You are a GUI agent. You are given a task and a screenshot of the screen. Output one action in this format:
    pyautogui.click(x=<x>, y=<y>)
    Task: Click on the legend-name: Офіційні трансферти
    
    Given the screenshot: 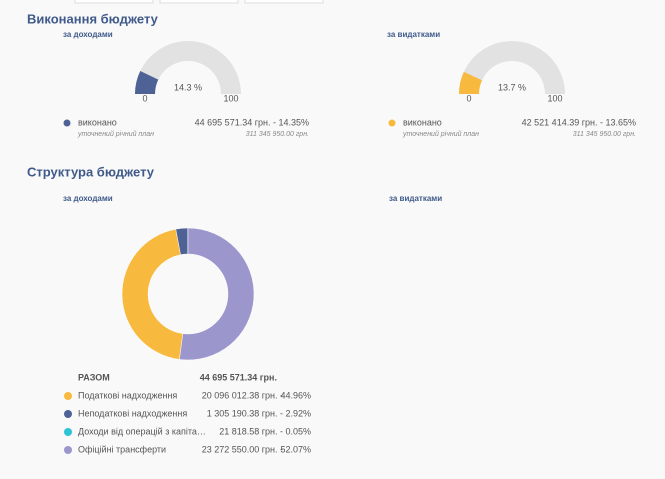 What is the action you would take?
    pyautogui.click(x=122, y=449)
    